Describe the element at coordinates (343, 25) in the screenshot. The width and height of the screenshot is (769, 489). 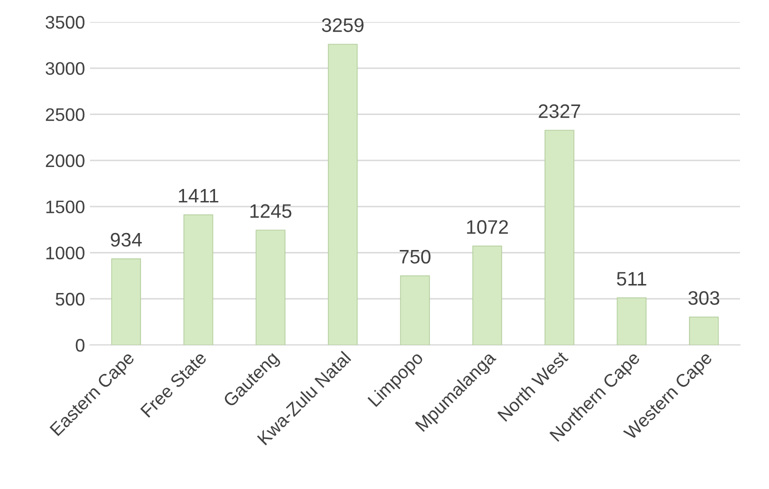
I see `data-label: 3259` at that location.